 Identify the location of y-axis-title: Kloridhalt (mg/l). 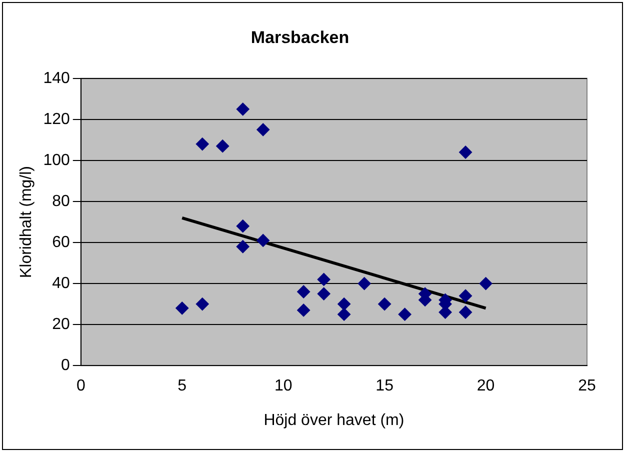
(27, 222).